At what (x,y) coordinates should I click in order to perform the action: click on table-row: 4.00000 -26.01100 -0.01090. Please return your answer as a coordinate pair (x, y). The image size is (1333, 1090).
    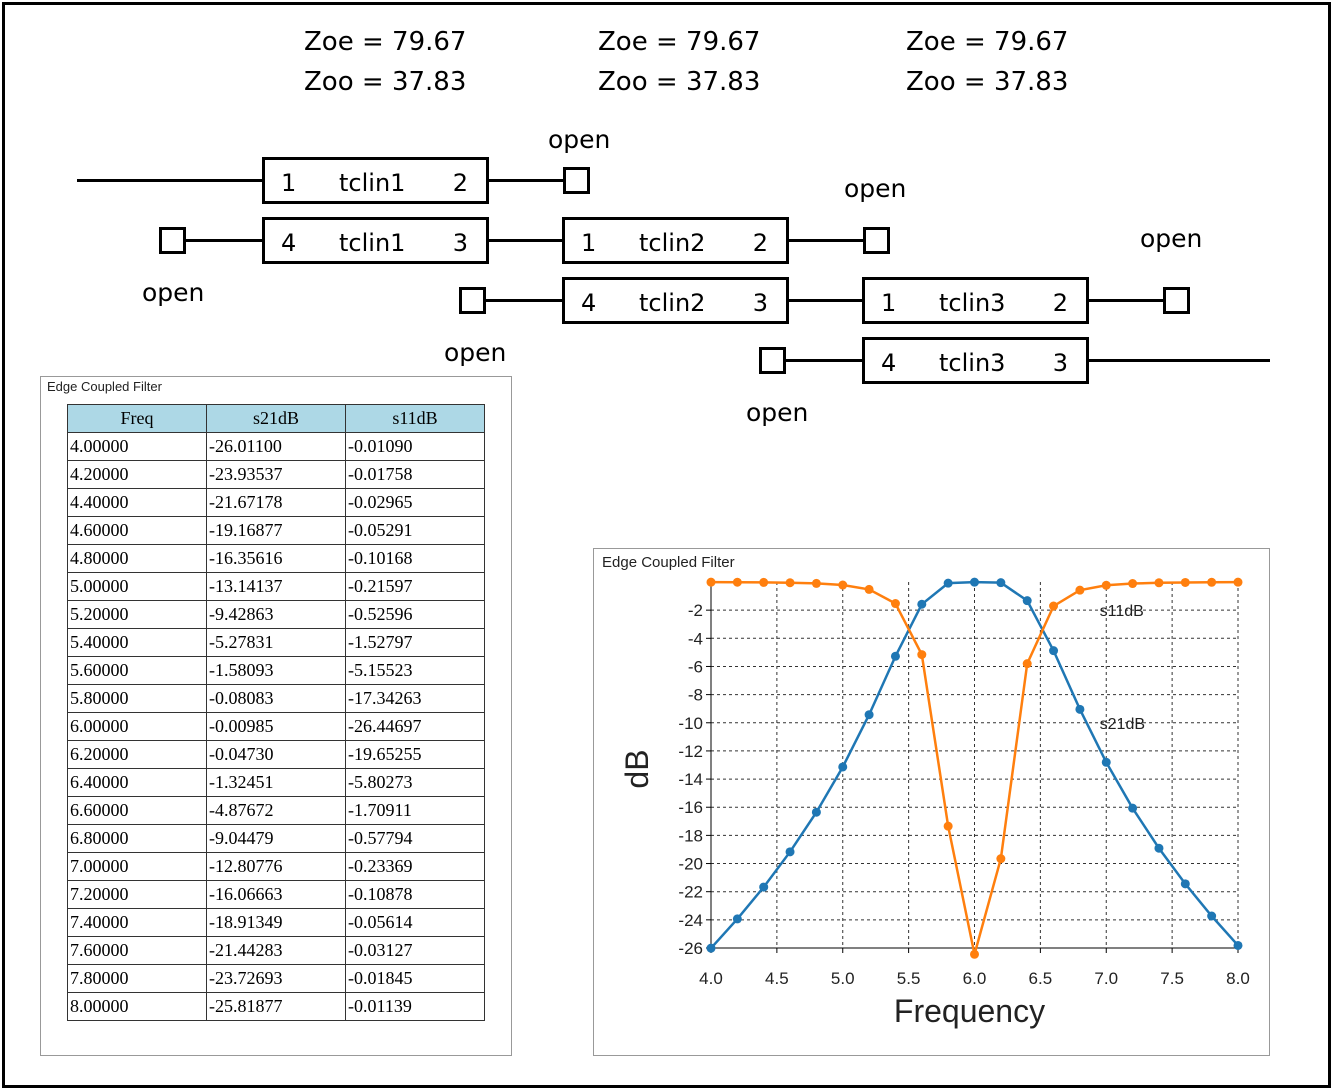
    Looking at the image, I should click on (276, 446).